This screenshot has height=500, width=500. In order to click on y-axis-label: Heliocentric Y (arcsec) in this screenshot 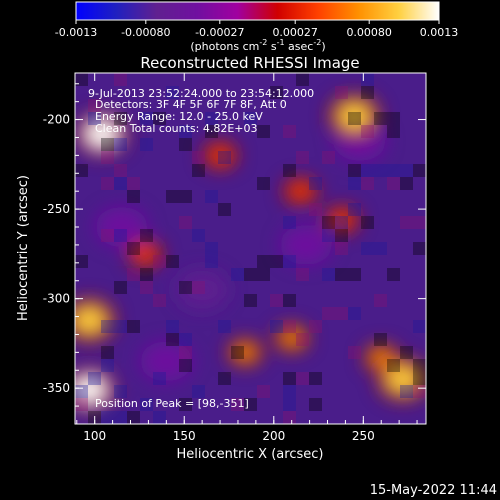, I will do `click(23, 248)`.